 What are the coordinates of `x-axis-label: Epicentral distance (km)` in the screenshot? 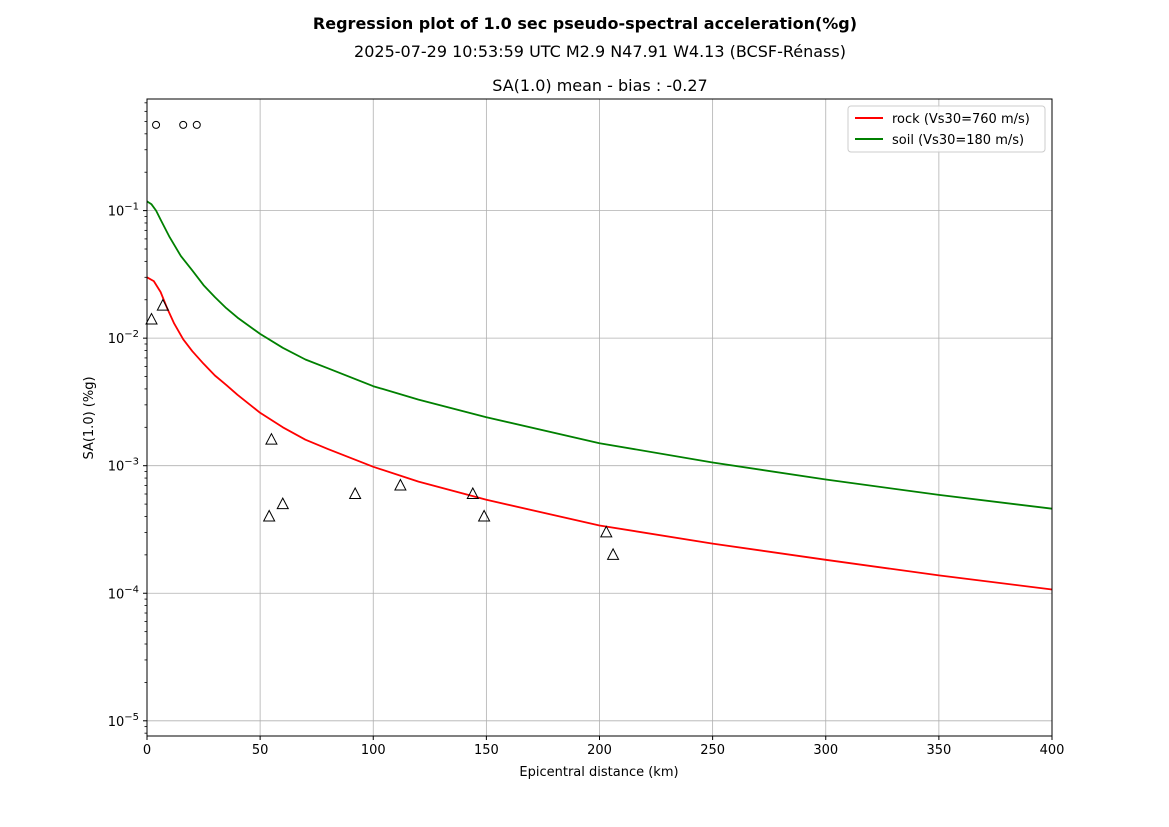 It's located at (598, 772).